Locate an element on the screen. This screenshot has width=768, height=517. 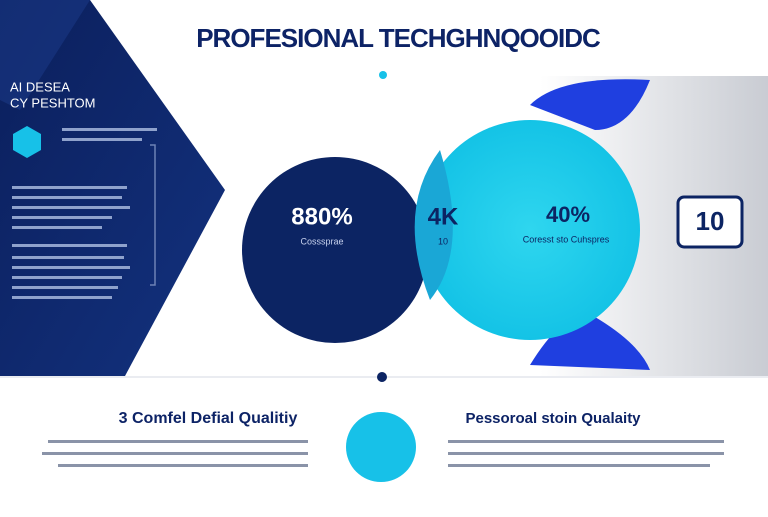
badge is located at coordinates (710, 222).